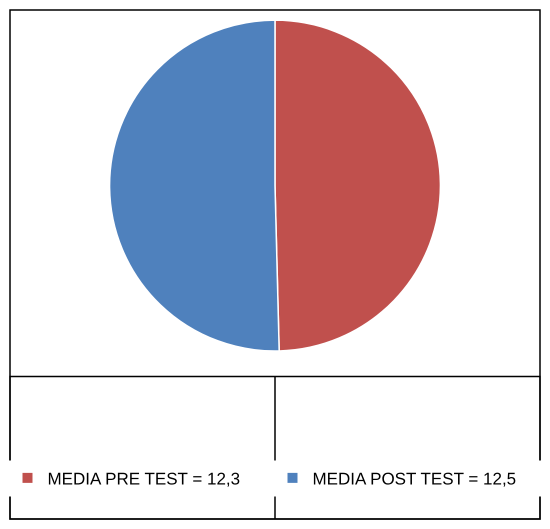 Image resolution: width=550 pixels, height=529 pixels. I want to click on legend-label: MEDIA POST TEST = 12,5, so click(414, 478).